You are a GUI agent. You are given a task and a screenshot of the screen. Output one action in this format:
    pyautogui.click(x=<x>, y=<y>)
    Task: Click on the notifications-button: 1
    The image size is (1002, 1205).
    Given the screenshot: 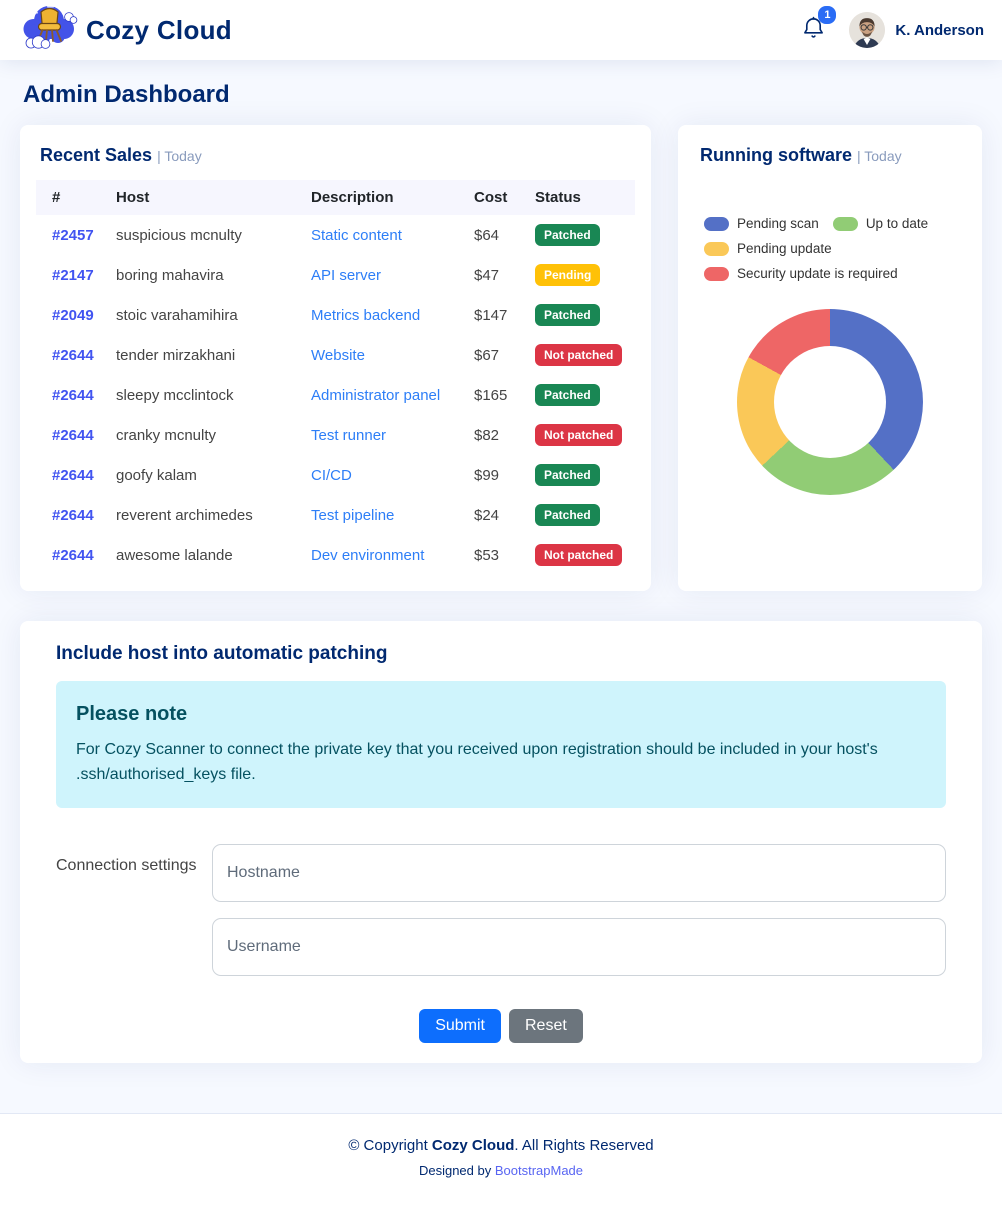 What is the action you would take?
    pyautogui.click(x=818, y=26)
    